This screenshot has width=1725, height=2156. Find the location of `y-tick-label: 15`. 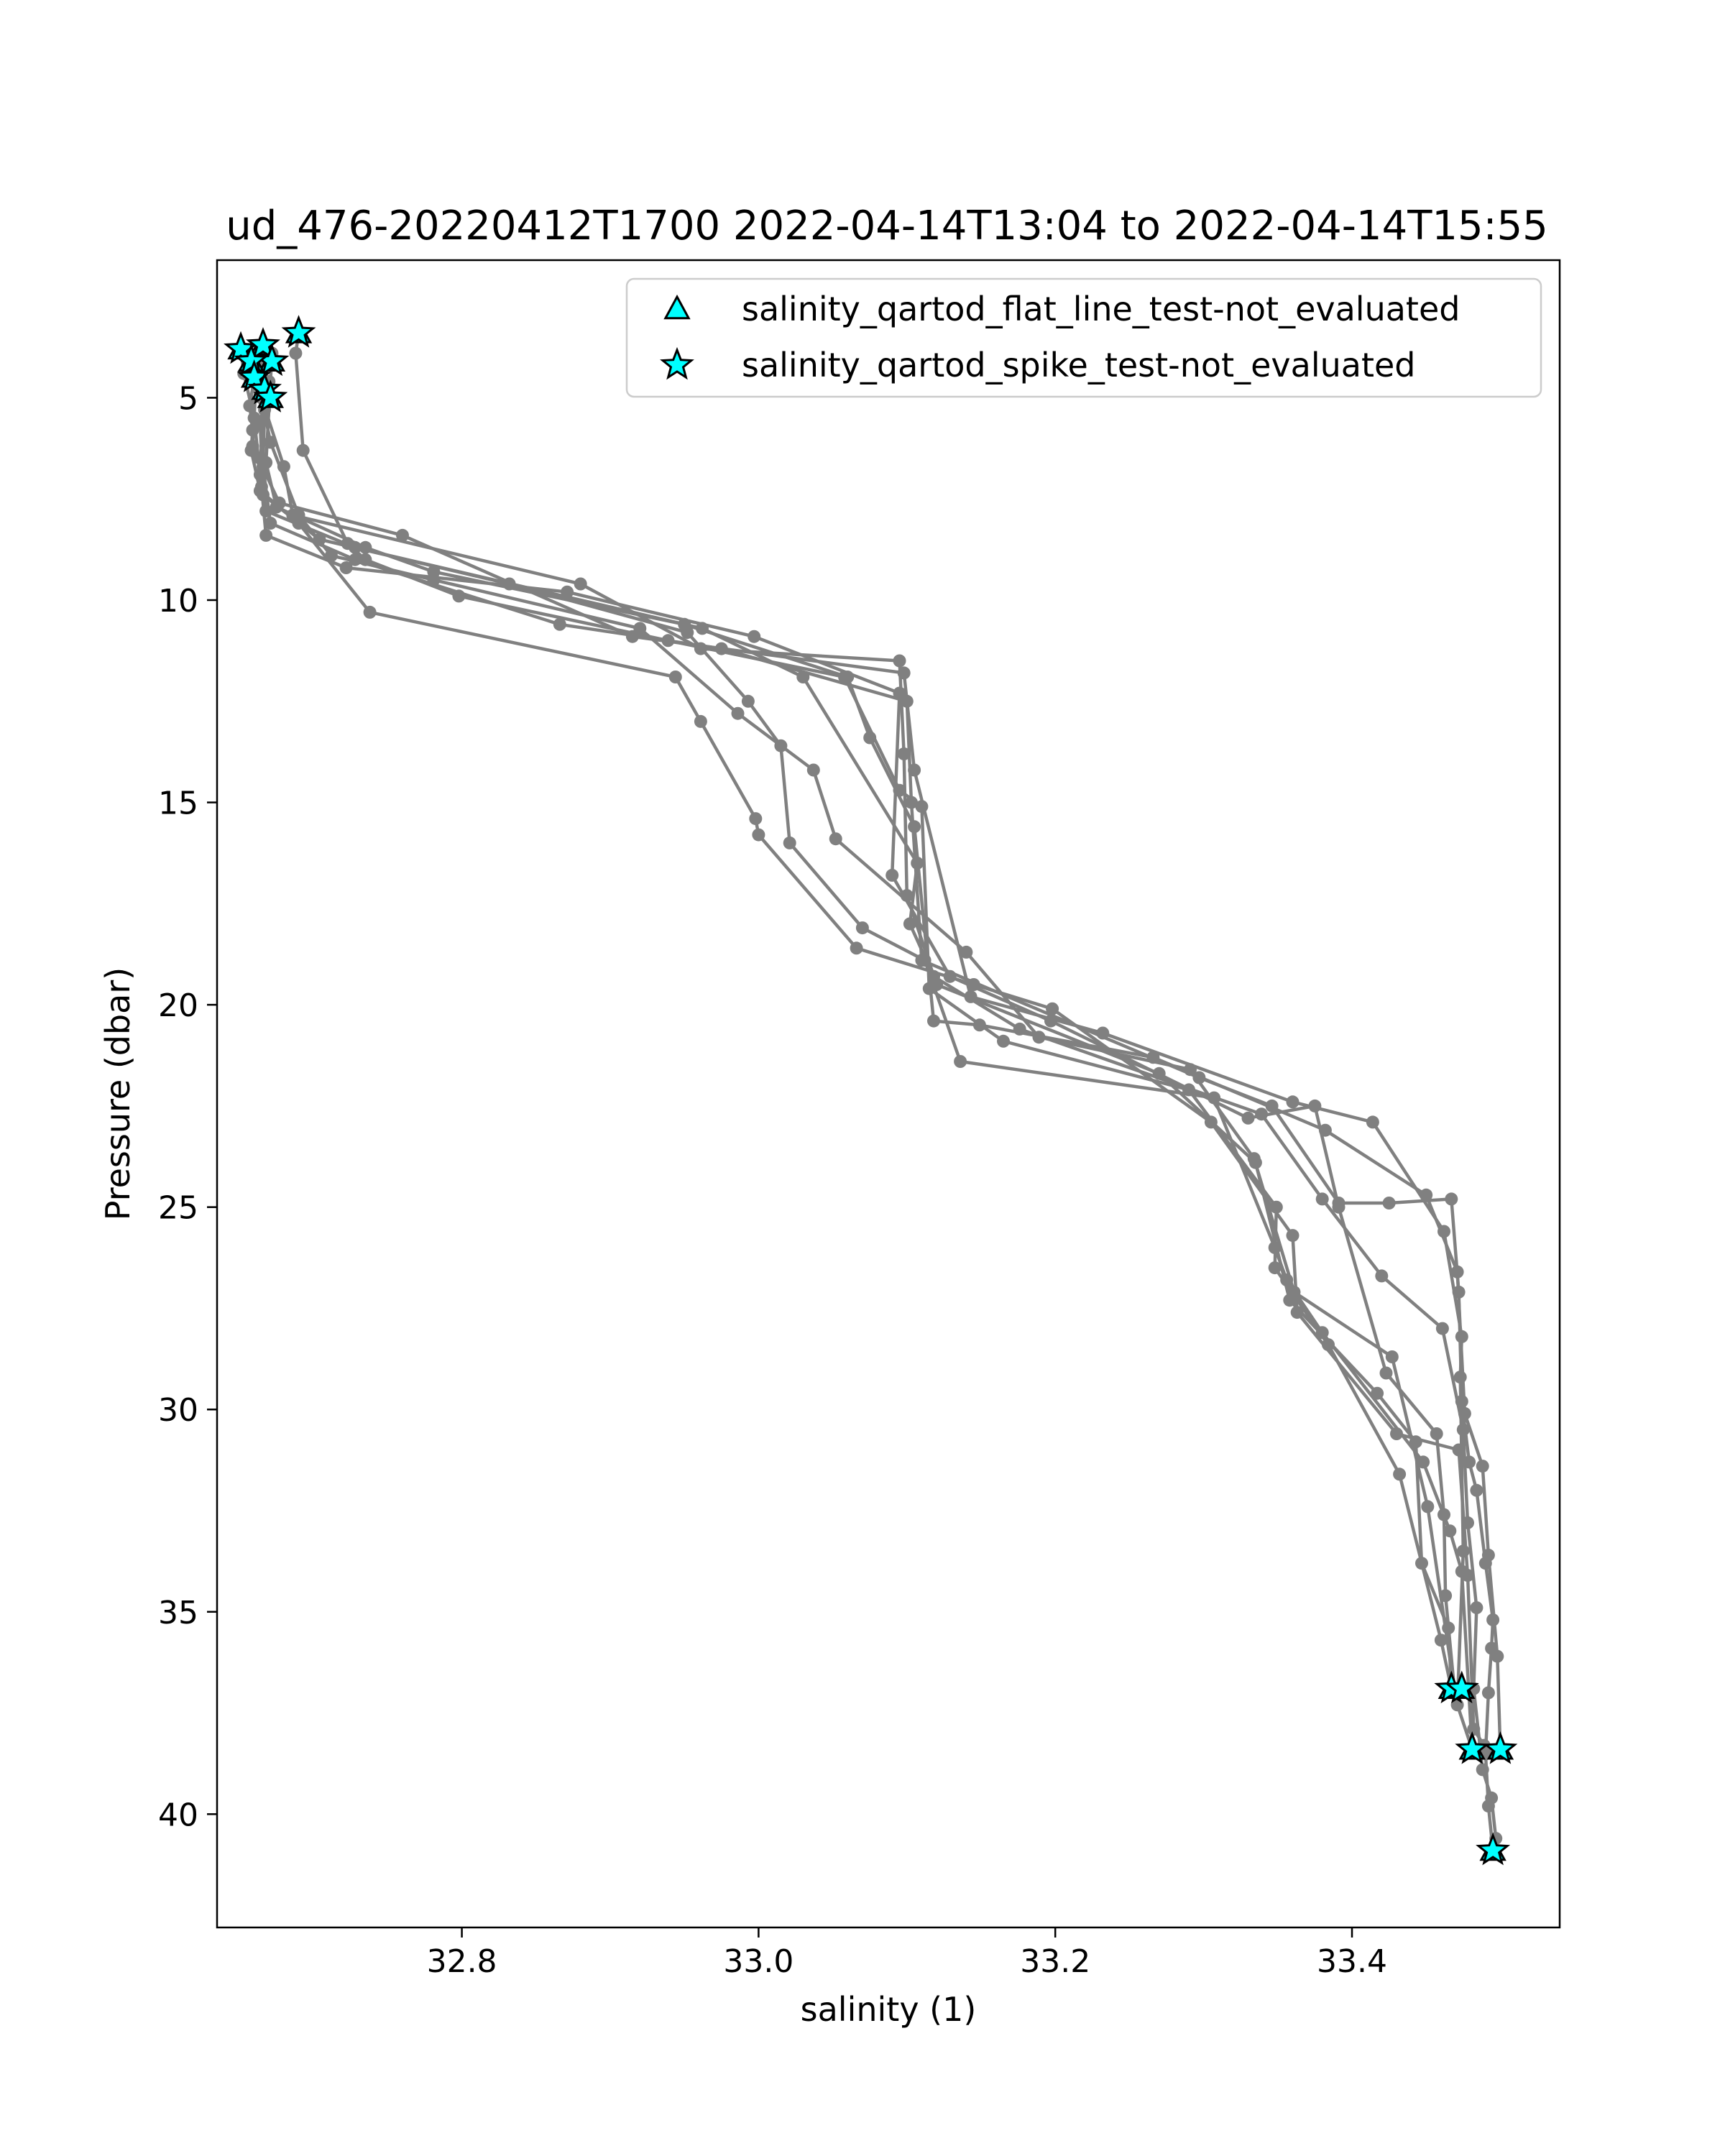

y-tick-label: 15 is located at coordinates (178, 804).